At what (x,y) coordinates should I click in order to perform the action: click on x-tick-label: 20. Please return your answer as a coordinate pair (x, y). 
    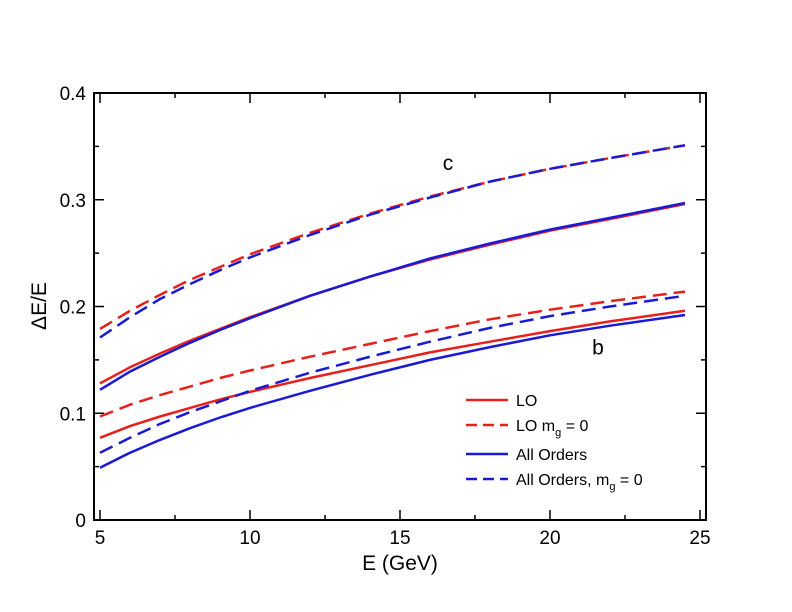
    Looking at the image, I should click on (549, 538).